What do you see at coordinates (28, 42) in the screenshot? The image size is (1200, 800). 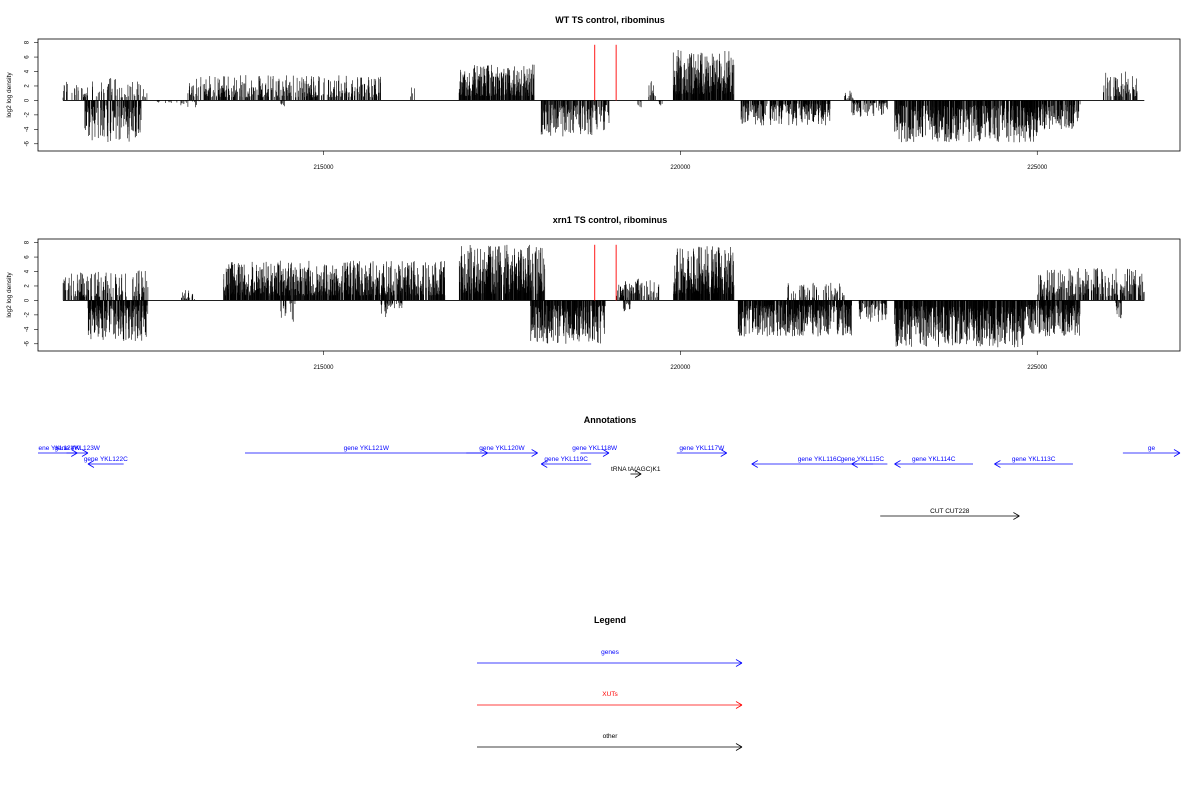 I see `wt-y-tick-label: 8` at bounding box center [28, 42].